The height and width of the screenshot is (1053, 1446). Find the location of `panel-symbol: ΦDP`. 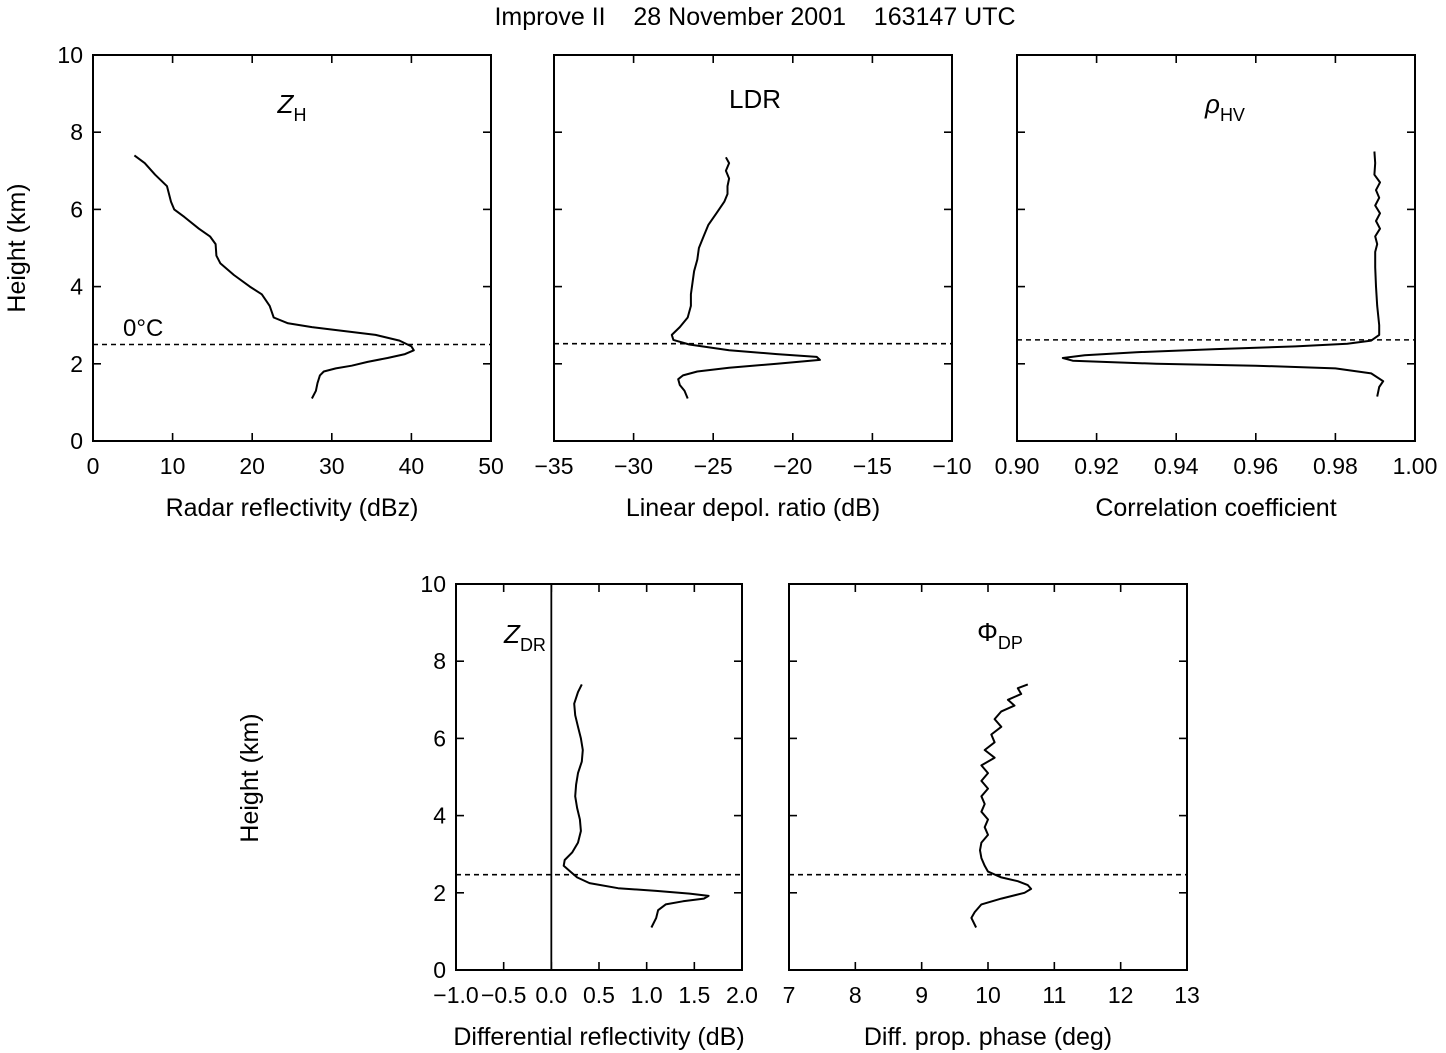

panel-symbol: ΦDP is located at coordinates (1000, 635).